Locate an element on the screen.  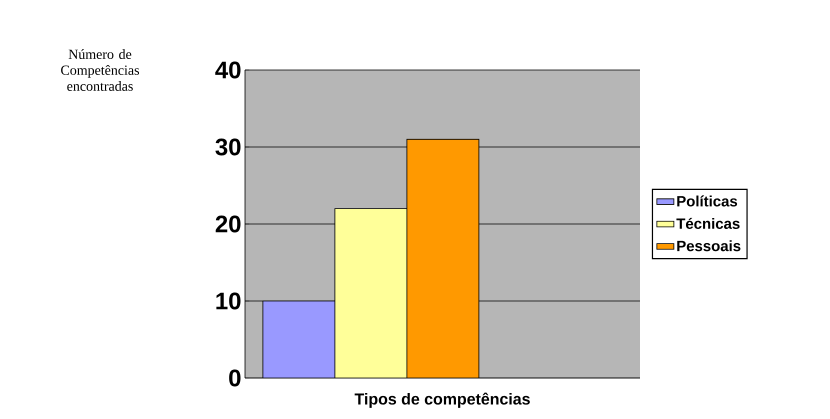
y-tick-label: 20 is located at coordinates (228, 224).